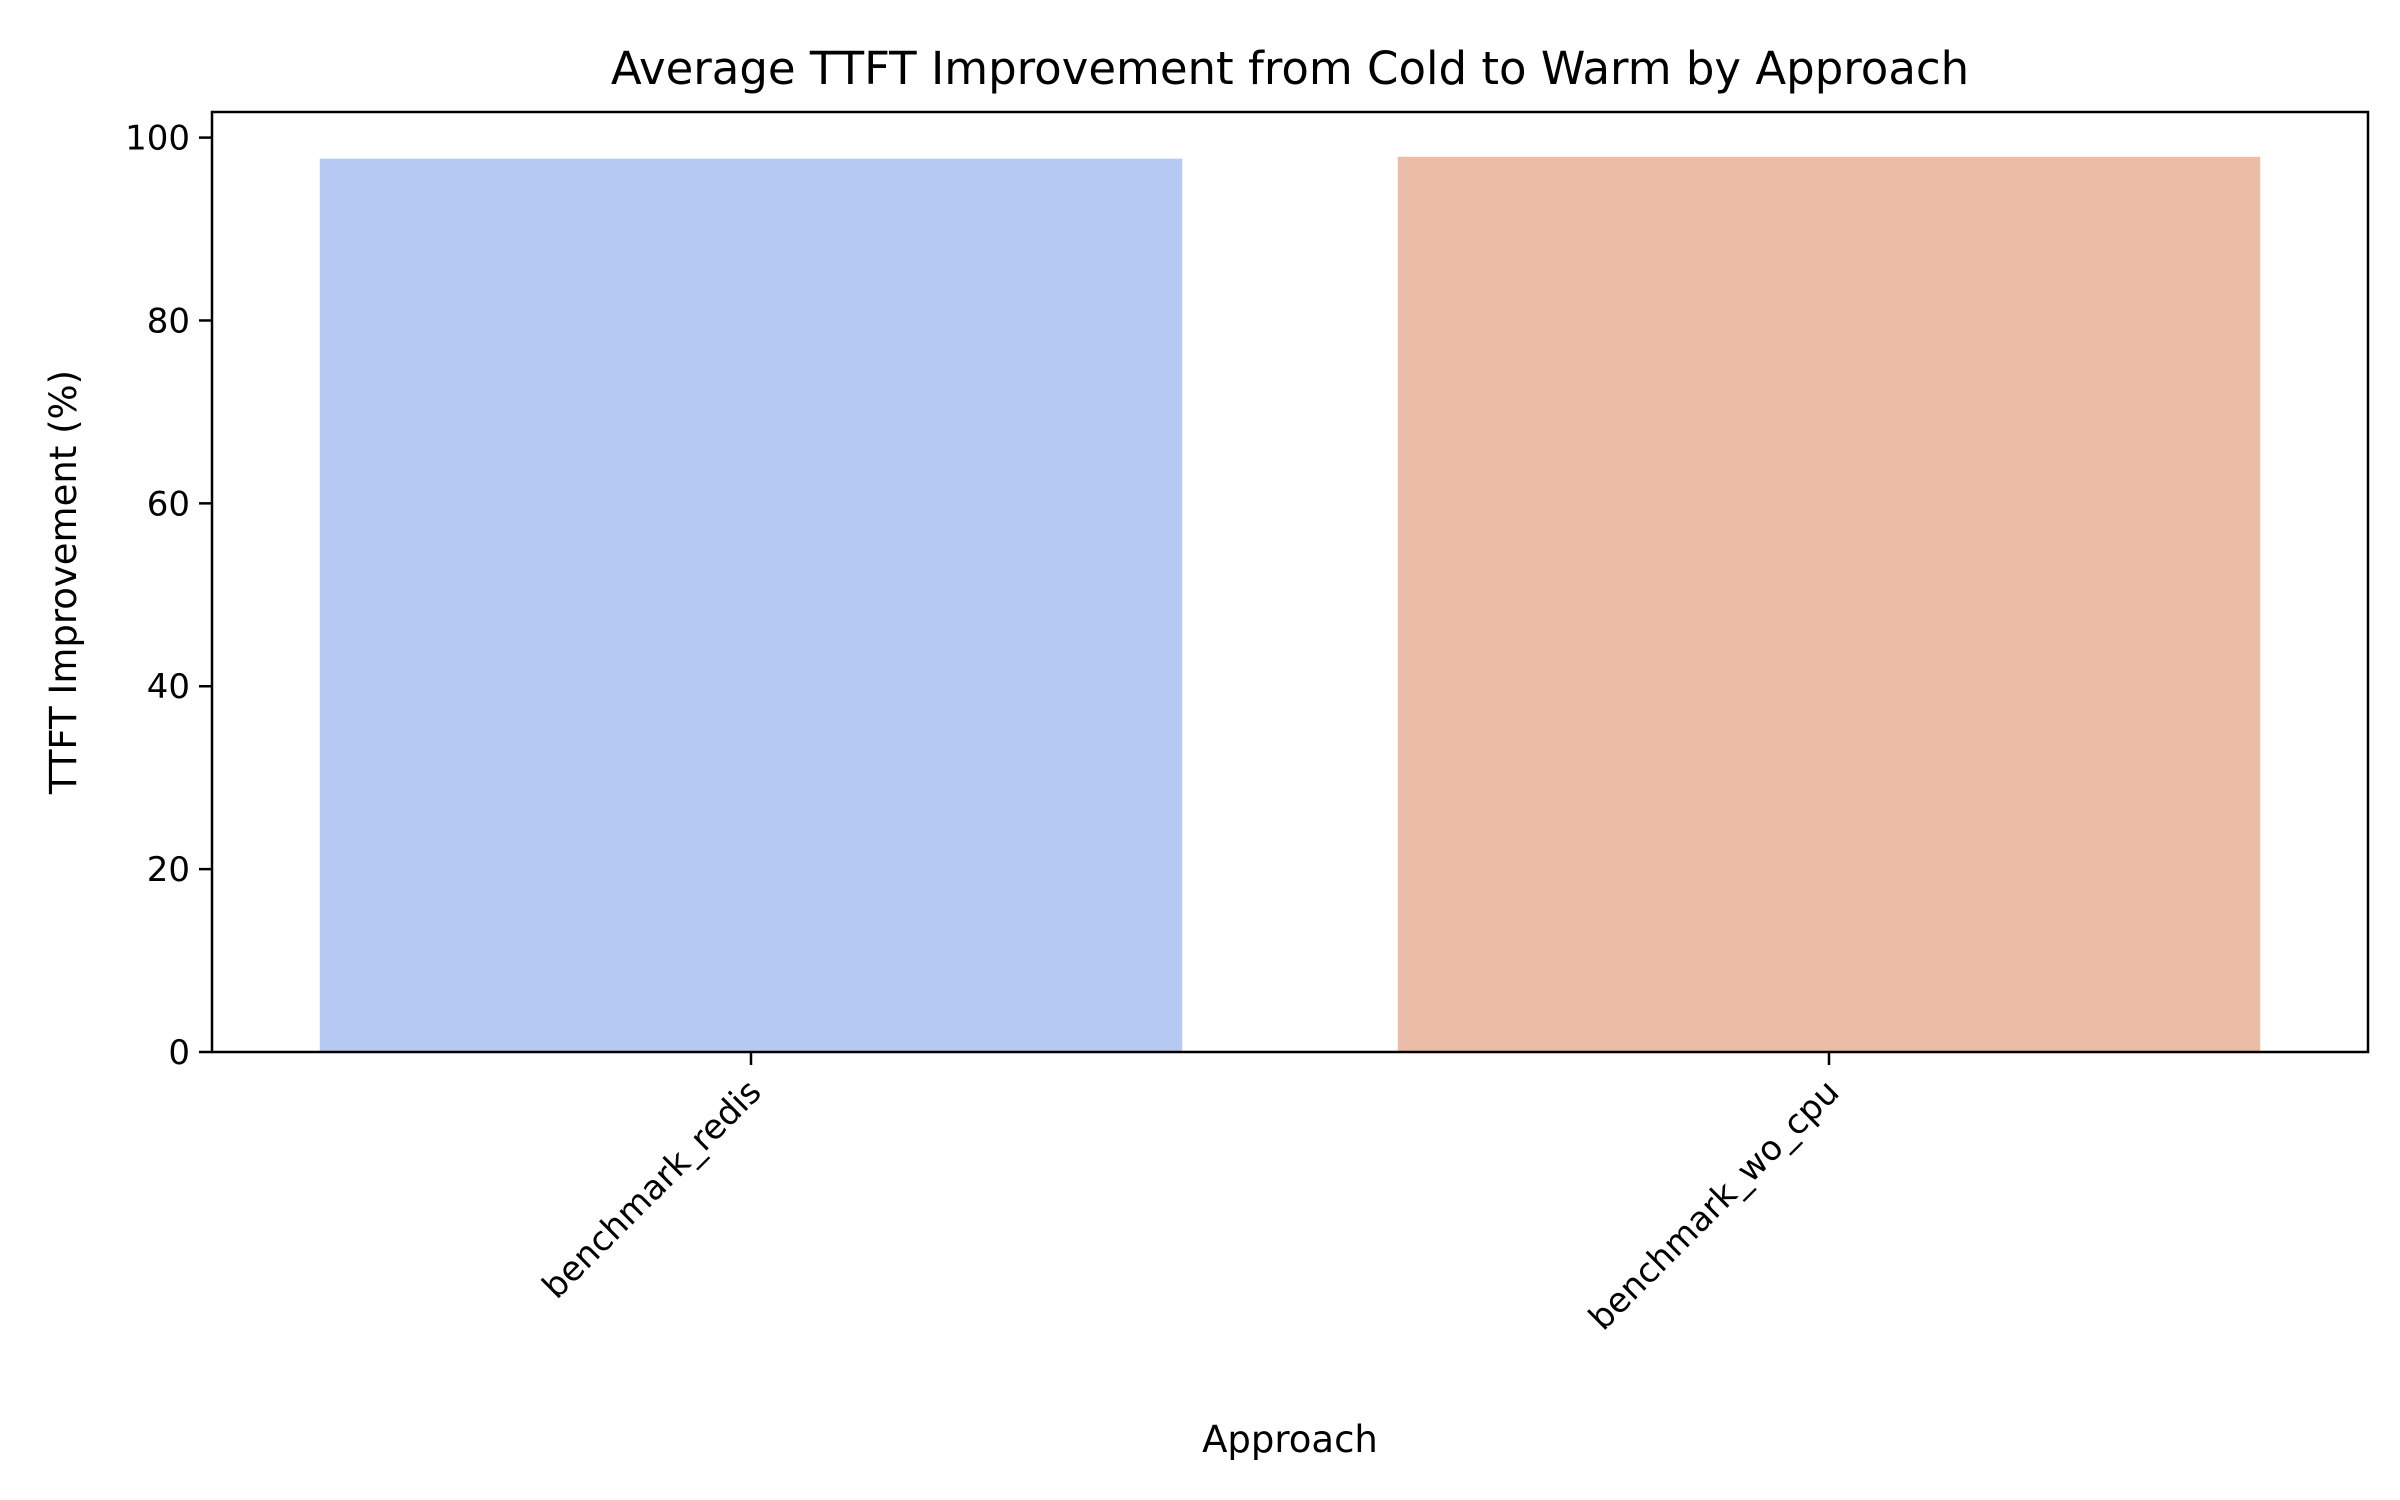 The height and width of the screenshot is (1500, 2400). What do you see at coordinates (63, 582) in the screenshot?
I see `y-axis-label: TTFT Improvement (%)` at bounding box center [63, 582].